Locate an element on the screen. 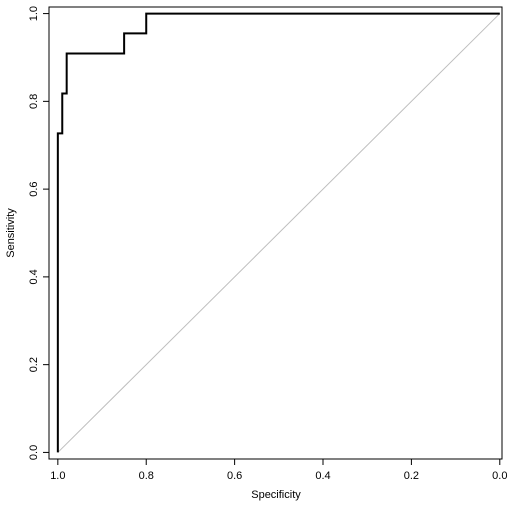 The width and height of the screenshot is (510, 512). x-tick-label: 0.8 is located at coordinates (146, 476).